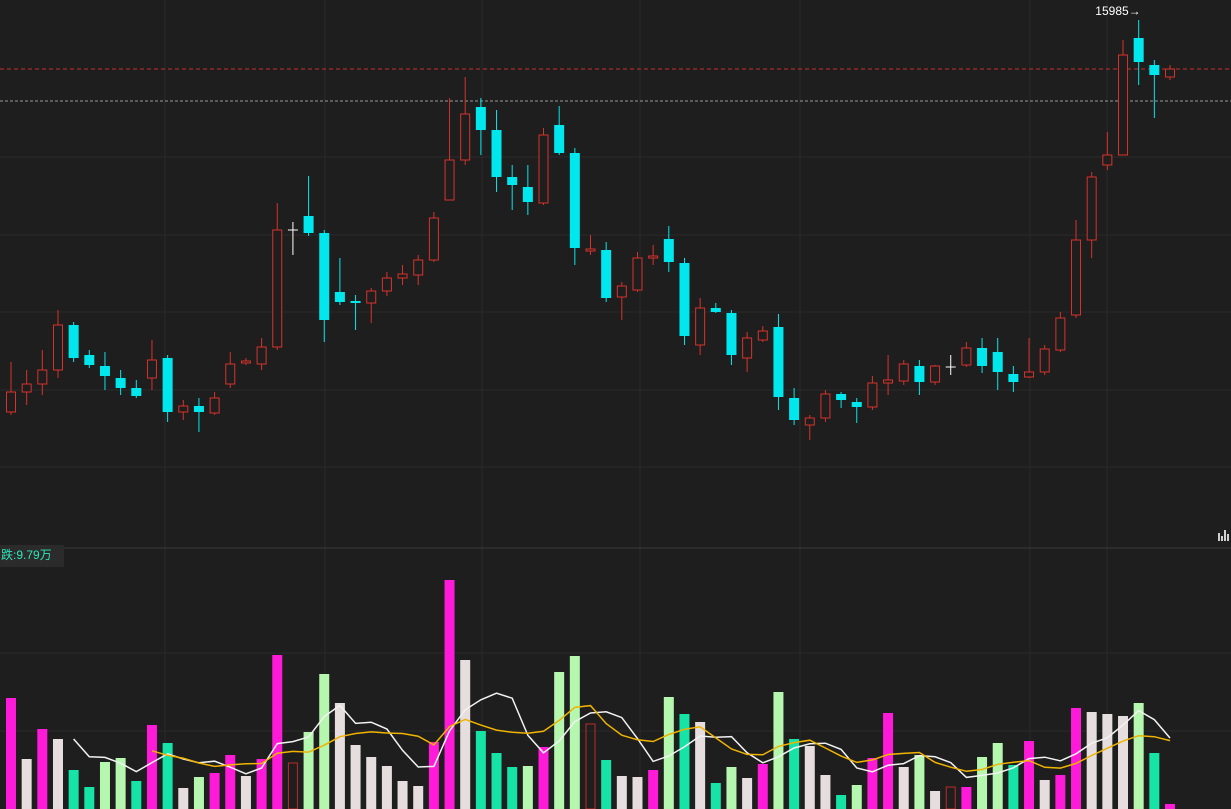 This screenshot has height=809, width=1231. Describe the element at coordinates (661, 738) in the screenshot. I see `volume-ma-line` at that location.